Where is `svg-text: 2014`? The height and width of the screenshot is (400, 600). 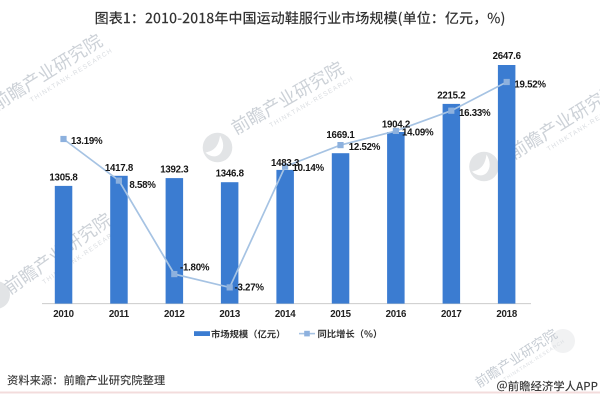
svg-text: 2014 is located at coordinates (285, 314).